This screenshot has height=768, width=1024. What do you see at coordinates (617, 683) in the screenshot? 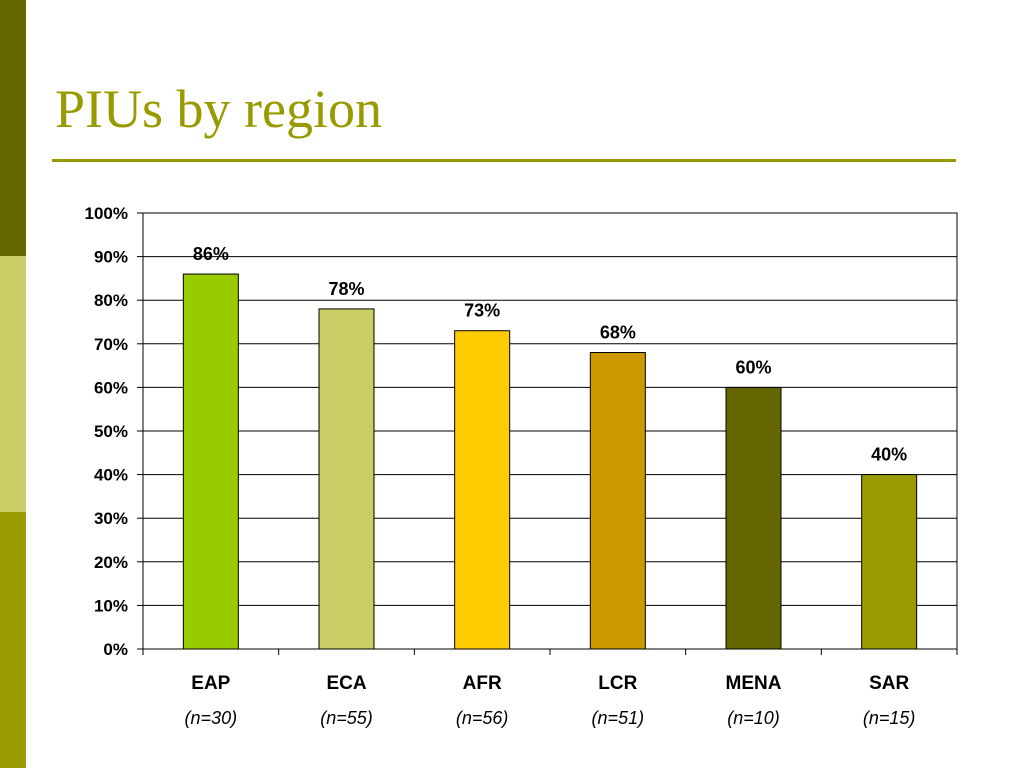
I see `x-category-label: LCR` at bounding box center [617, 683].